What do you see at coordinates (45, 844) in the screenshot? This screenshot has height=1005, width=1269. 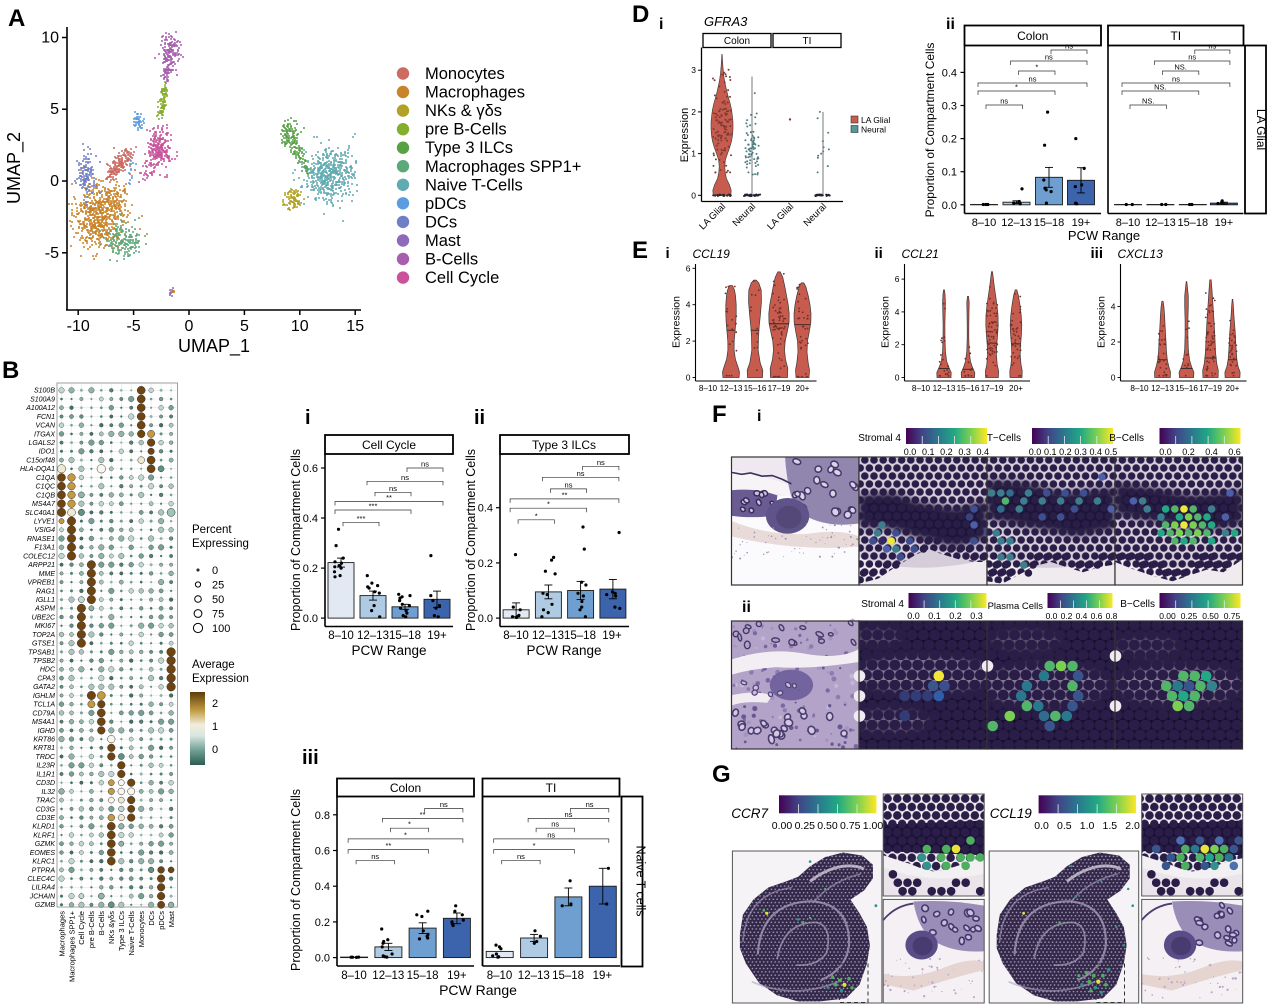 I see `svg-text: GZMK` at bounding box center [45, 844].